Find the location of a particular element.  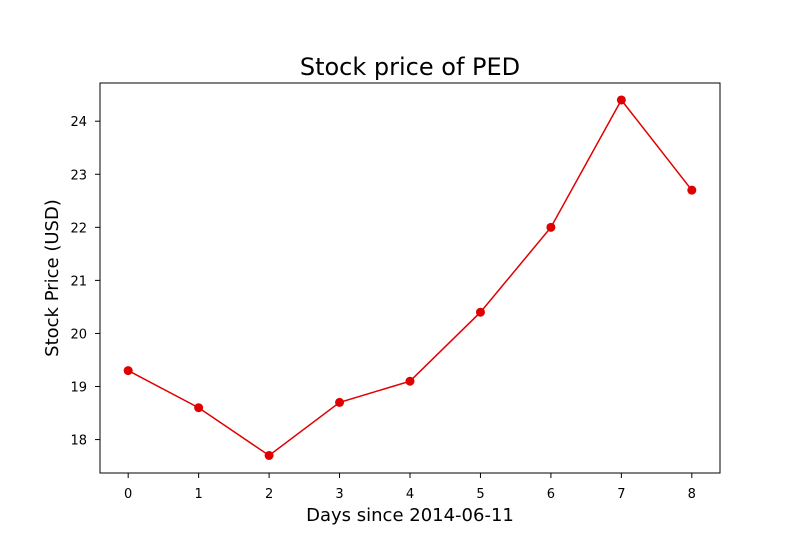

x-tick-label: 1 is located at coordinates (198, 494).